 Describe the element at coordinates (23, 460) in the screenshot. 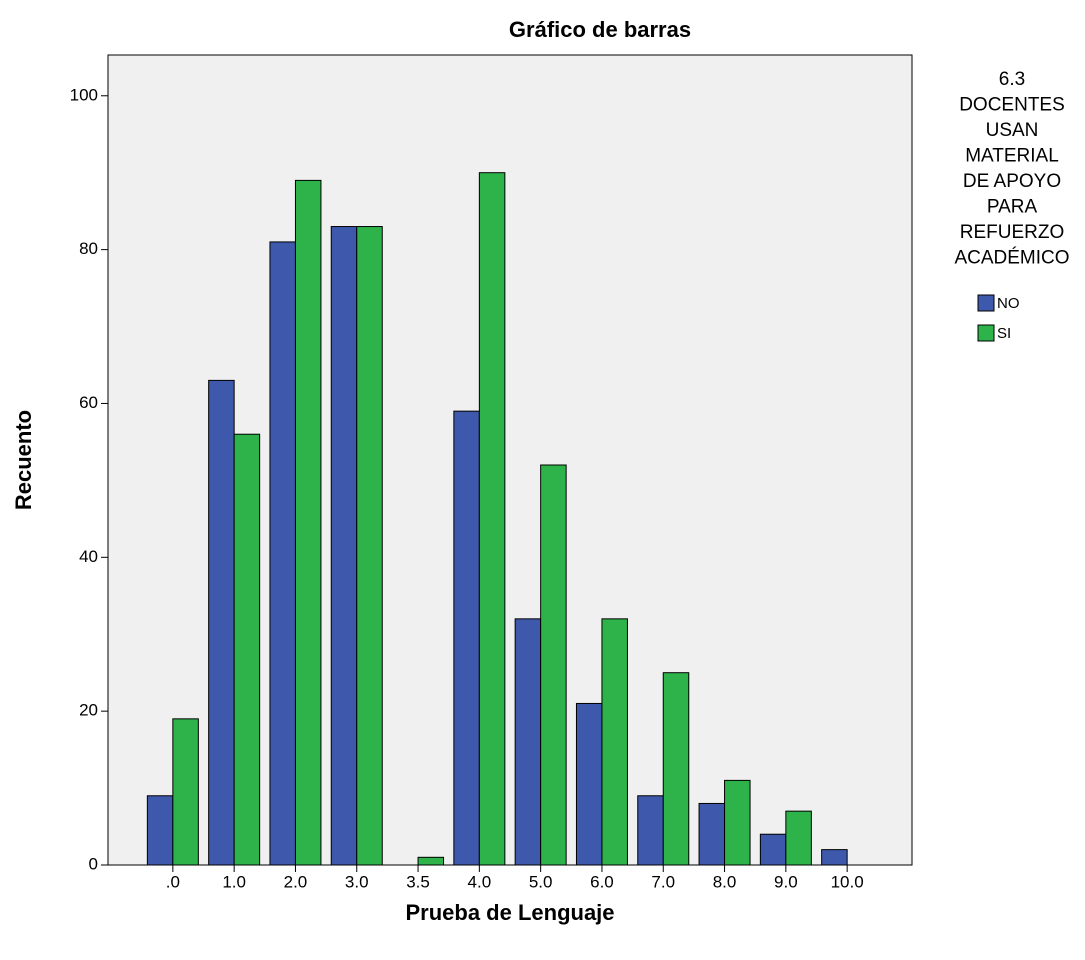

I see `y-axis-label: Recuento` at that location.